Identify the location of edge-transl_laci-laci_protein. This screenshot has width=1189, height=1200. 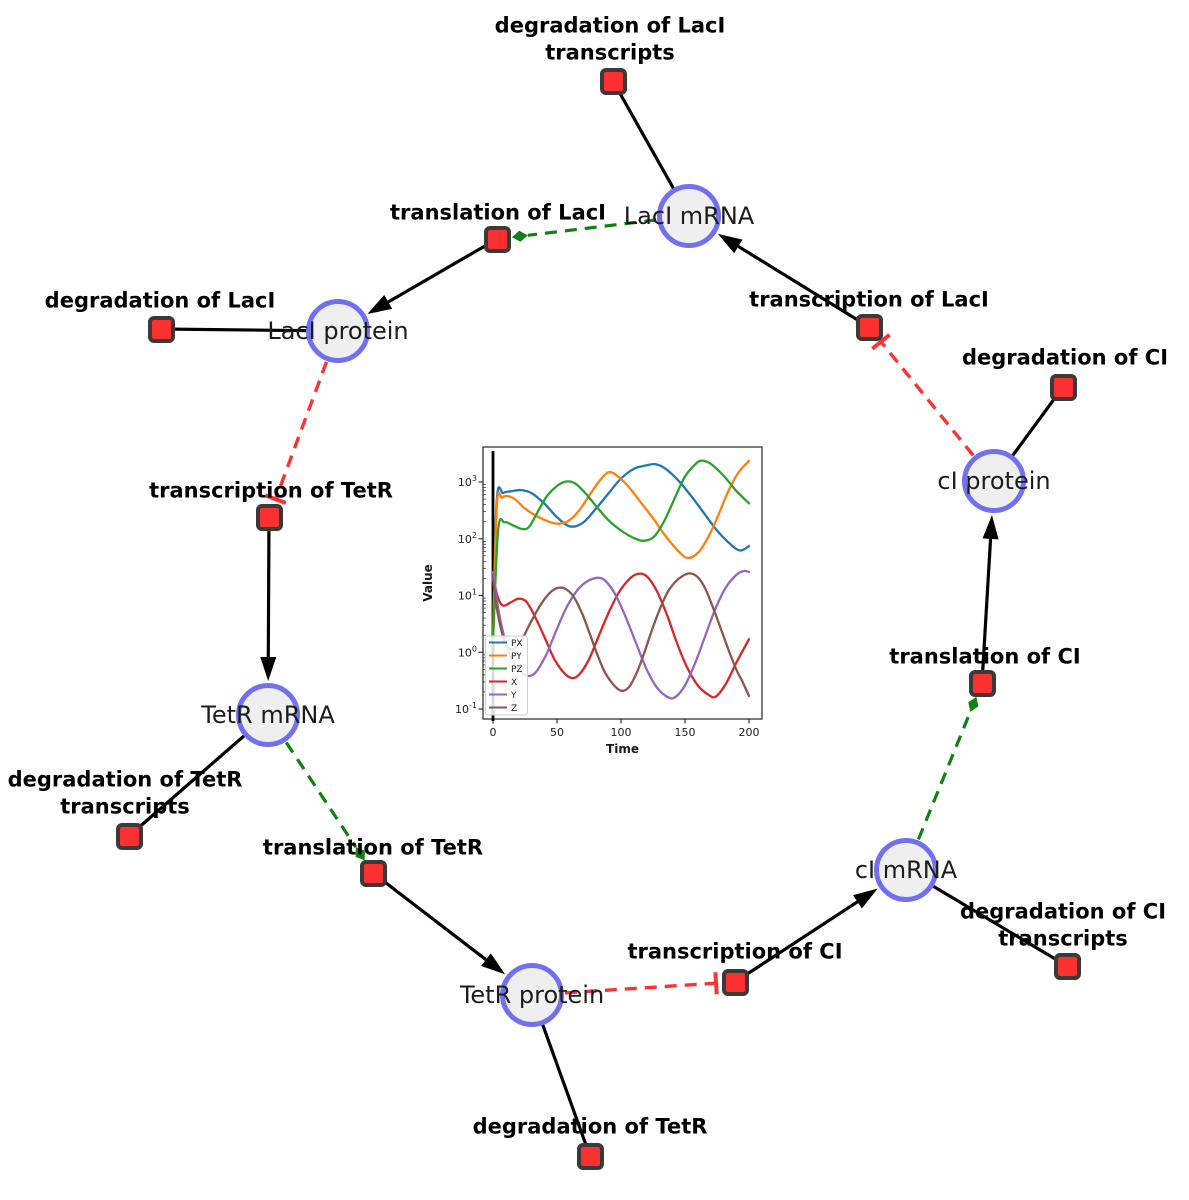
(442, 270).